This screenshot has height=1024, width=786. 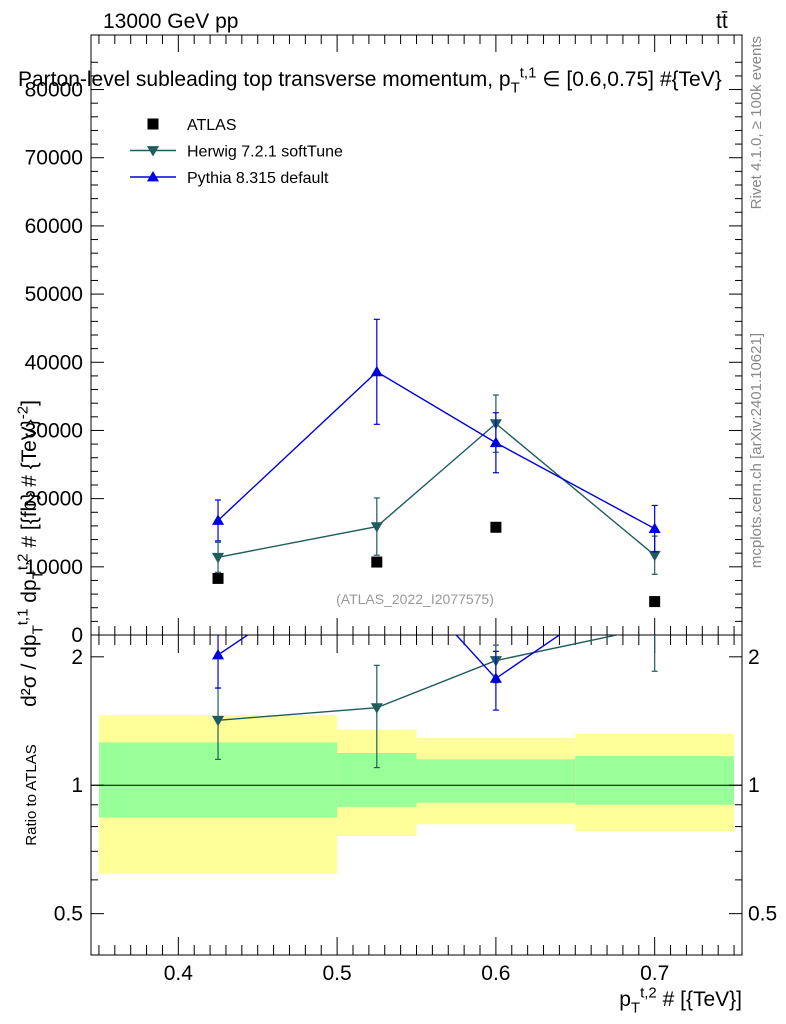 I want to click on main-y-tick-label: 40000, so click(x=54, y=362).